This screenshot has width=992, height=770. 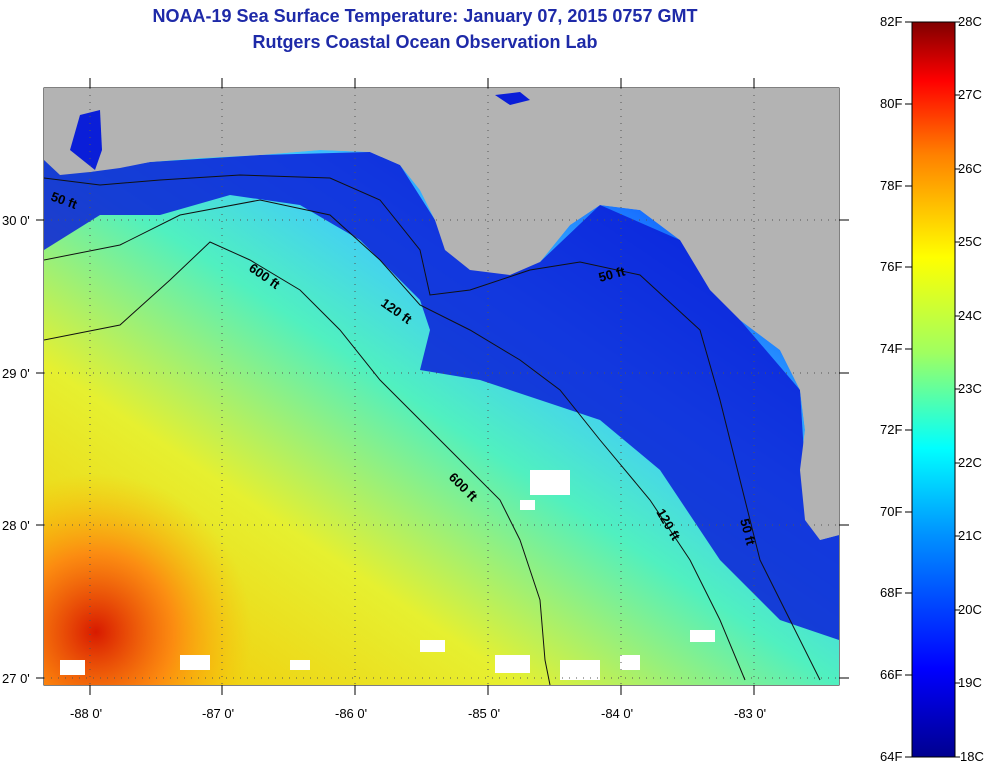 What do you see at coordinates (891, 592) in the screenshot?
I see `colorbar-f-label: 68F` at bounding box center [891, 592].